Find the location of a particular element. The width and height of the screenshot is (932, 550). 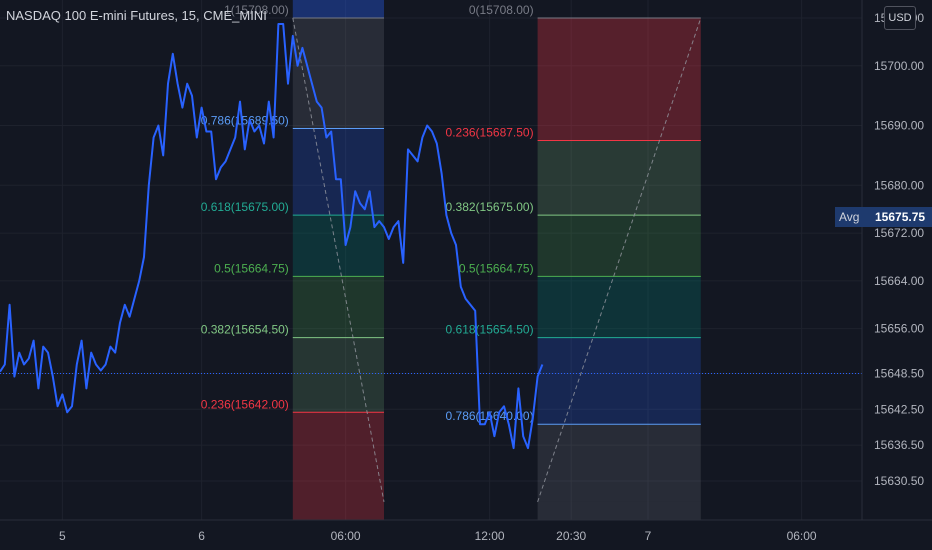

fib-level-label: 0.618(15654.50) is located at coordinates (490, 330).